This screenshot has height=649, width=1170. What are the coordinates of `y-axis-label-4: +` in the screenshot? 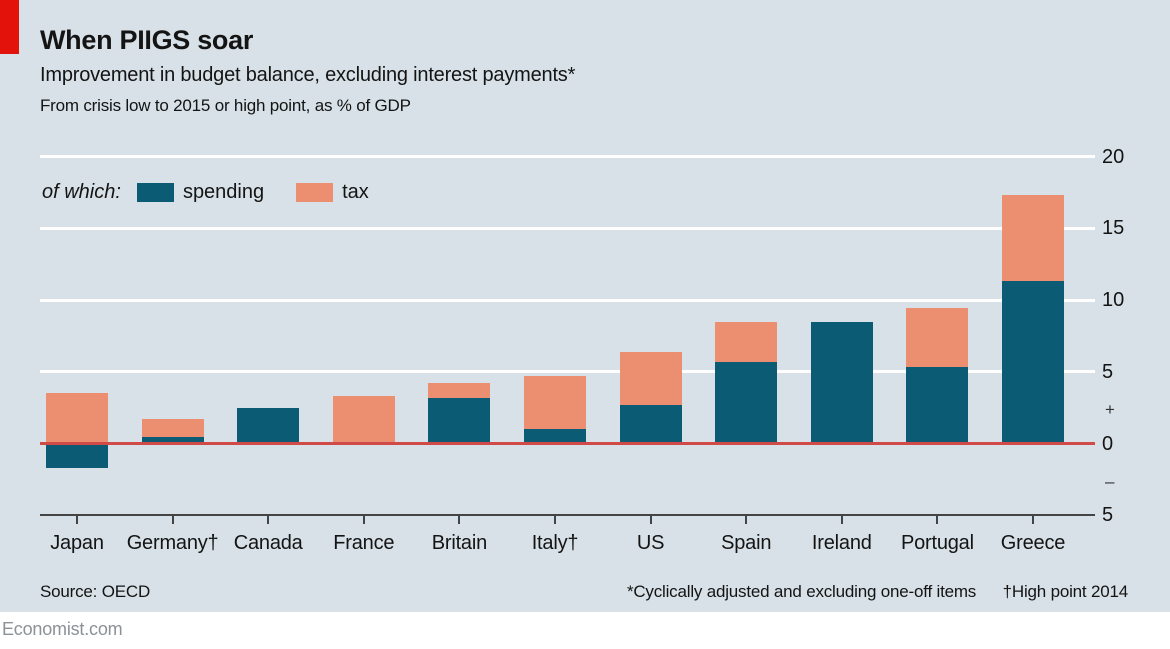 It's located at (1110, 410).